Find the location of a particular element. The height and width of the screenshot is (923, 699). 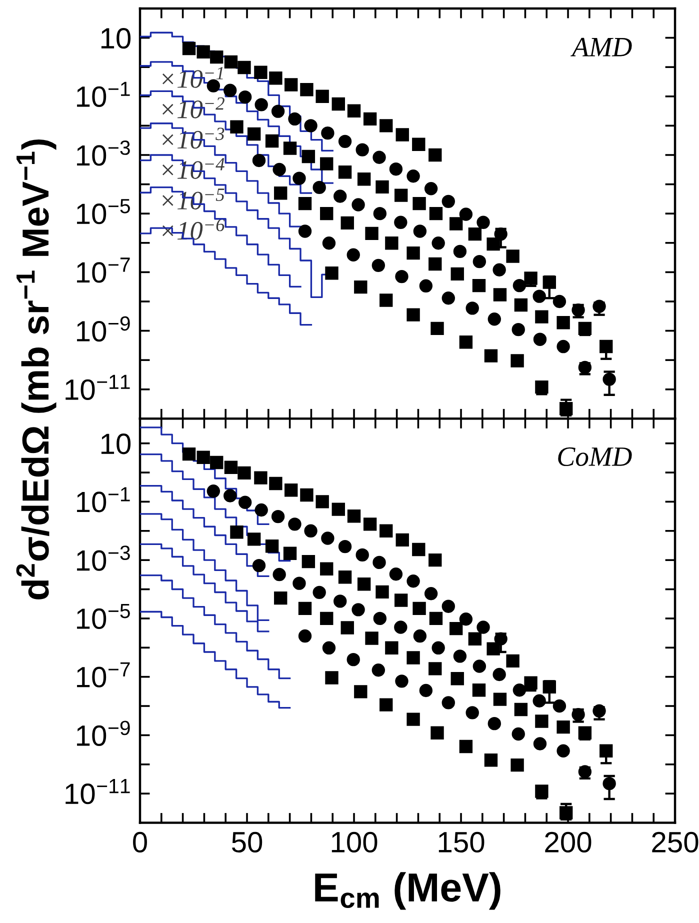

x-tick-label: 100 is located at coordinates (355, 842).